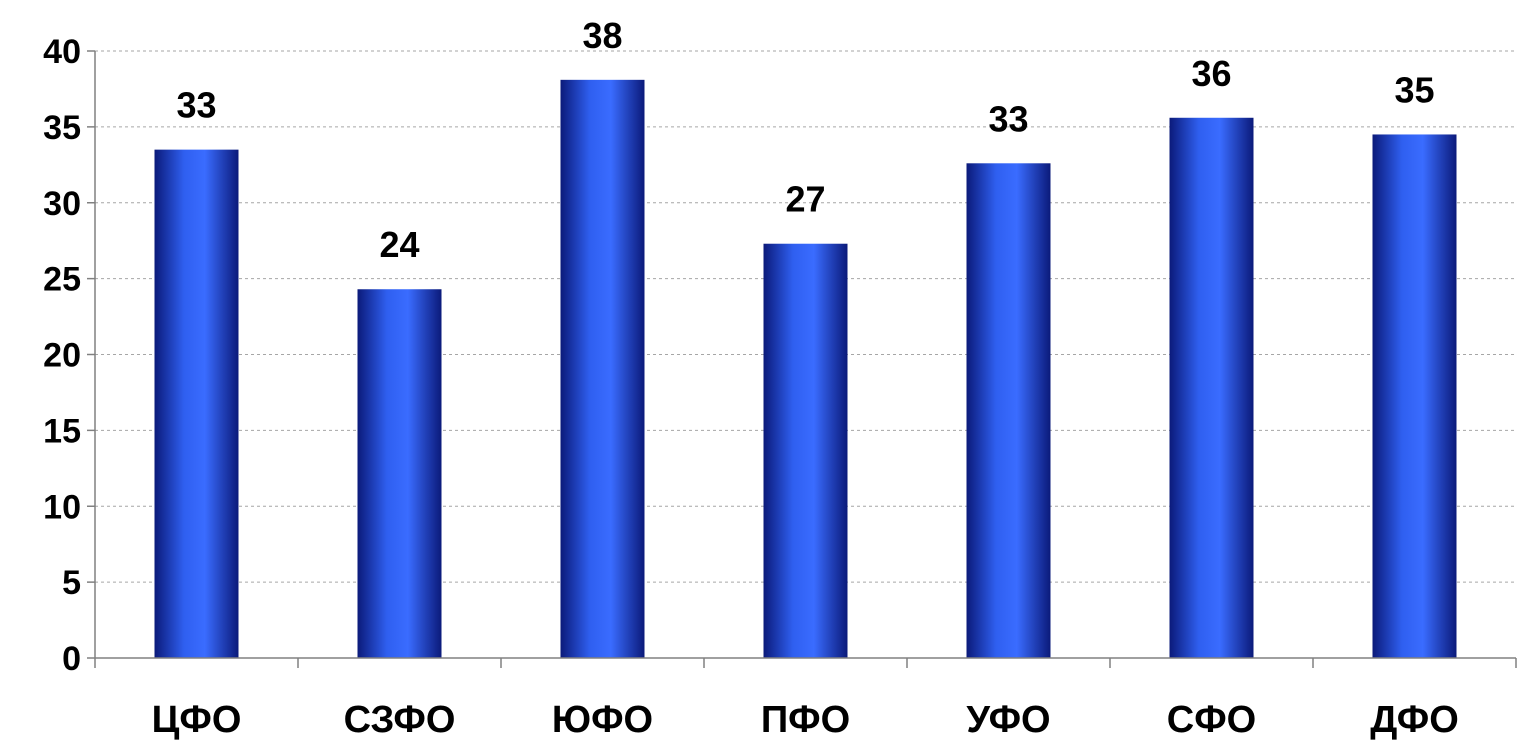  I want to click on y-tick-label-30: 30, so click(62, 204).